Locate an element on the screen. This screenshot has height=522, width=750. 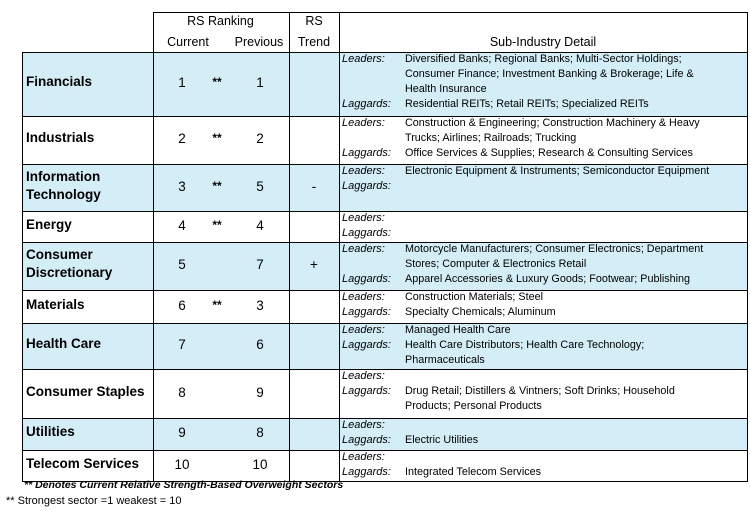
current-rank: 1 is located at coordinates (182, 82).